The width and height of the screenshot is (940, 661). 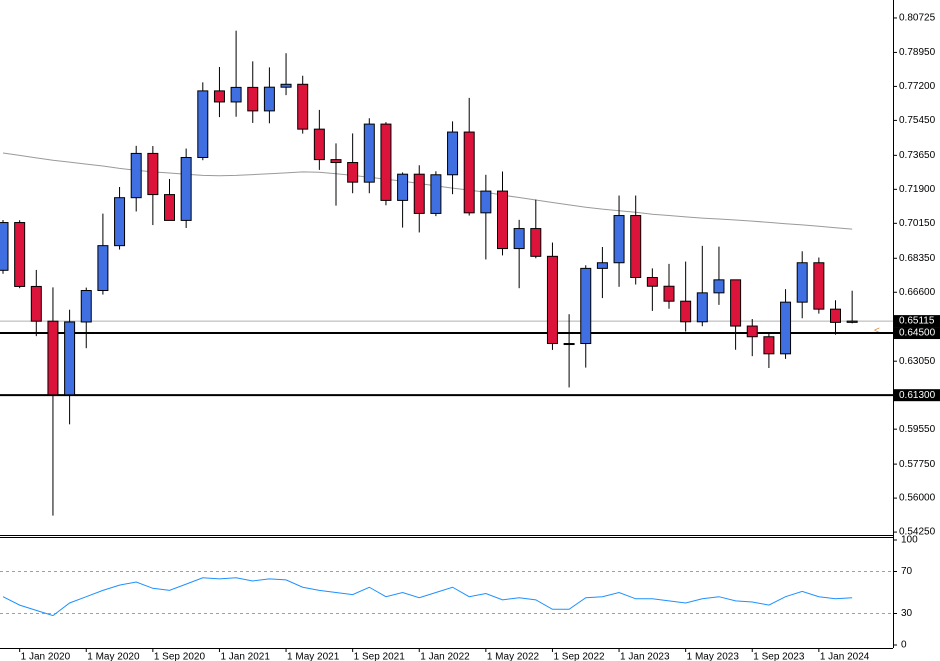 I want to click on y-tick-label: 0.56000, so click(x=917, y=498).